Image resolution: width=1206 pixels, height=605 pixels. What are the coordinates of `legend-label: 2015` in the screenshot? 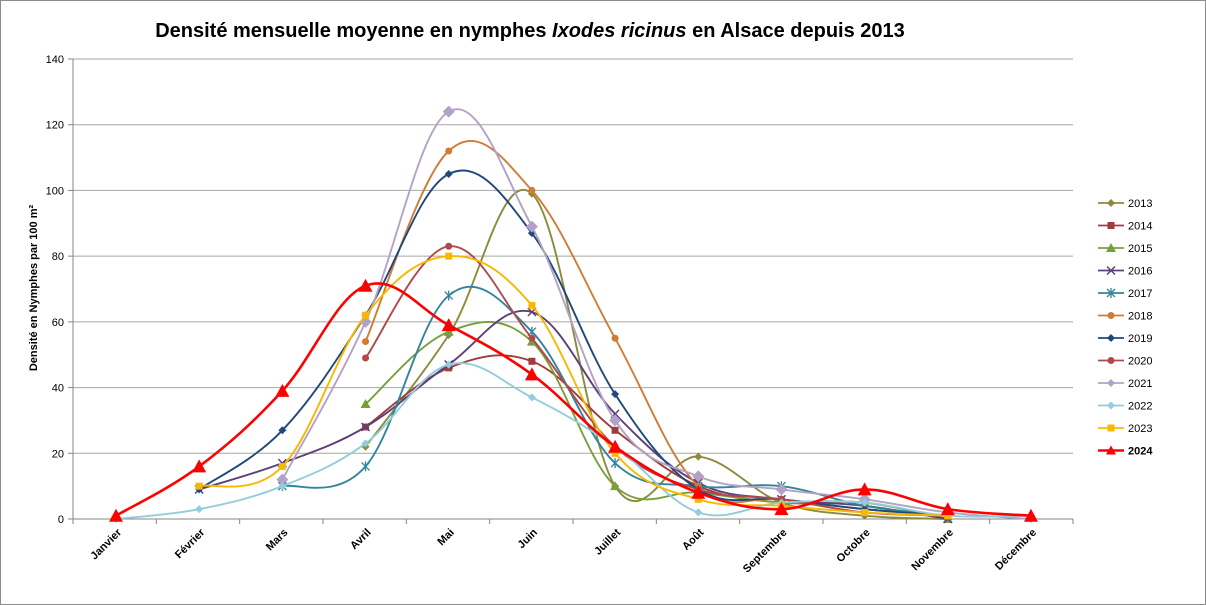 It's located at (1140, 249).